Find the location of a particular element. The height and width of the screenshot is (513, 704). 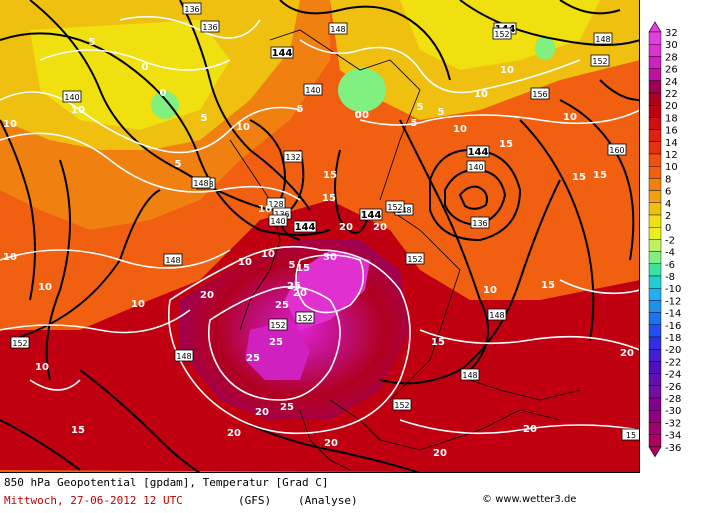

legend-label: 8 is located at coordinates (668, 179).